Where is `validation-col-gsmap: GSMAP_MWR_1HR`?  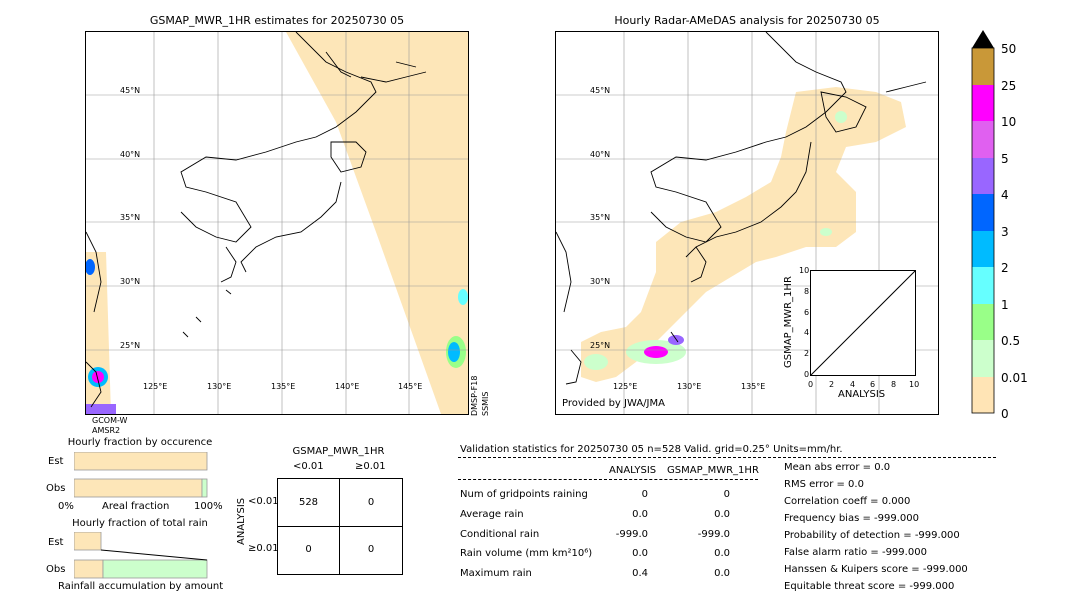 validation-col-gsmap: GSMAP_MWR_1HR is located at coordinates (713, 470).